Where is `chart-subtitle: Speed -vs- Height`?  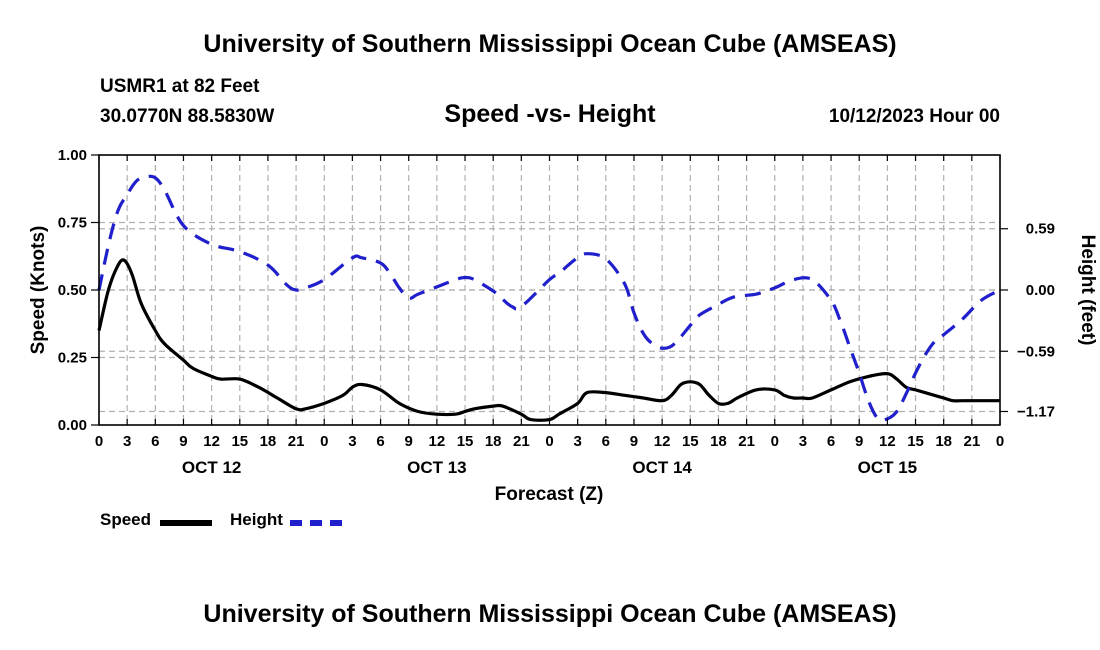
chart-subtitle: Speed -vs- Height is located at coordinates (550, 114).